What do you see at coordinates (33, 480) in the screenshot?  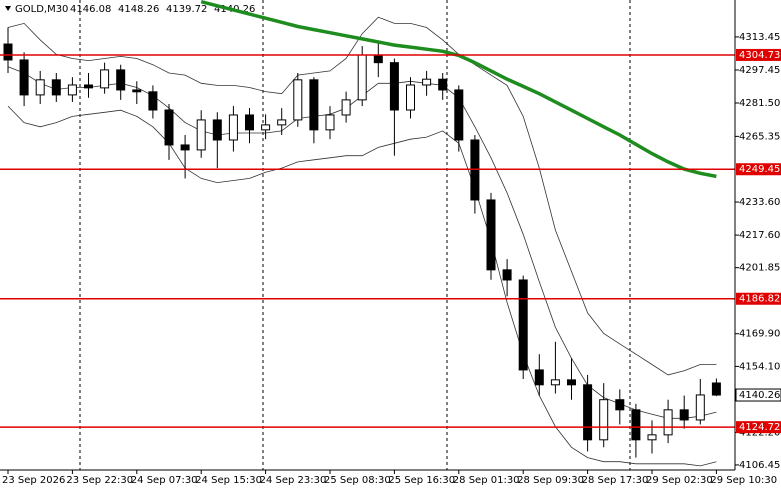 I see `x-tick-label: 23 Sep 2026` at bounding box center [33, 480].